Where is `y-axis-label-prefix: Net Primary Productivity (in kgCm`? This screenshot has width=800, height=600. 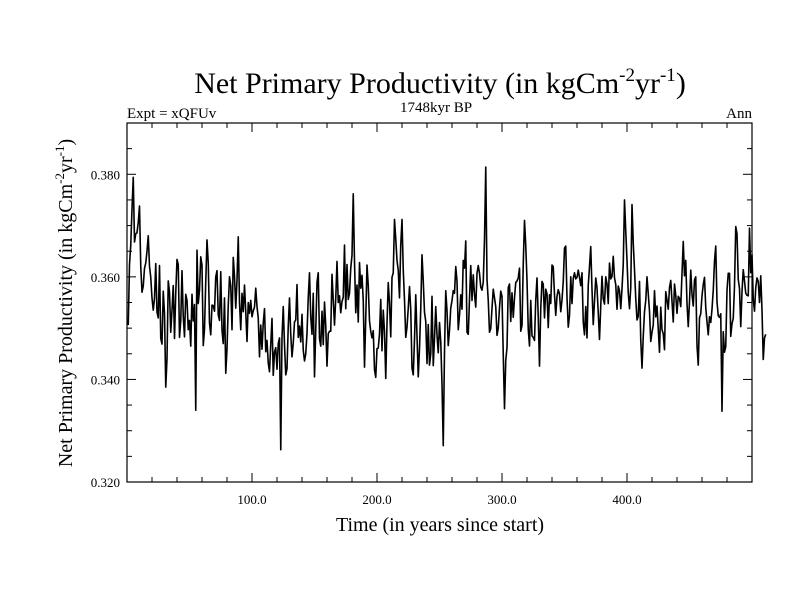 y-axis-label-prefix: Net Primary Productivity (in kgCm is located at coordinates (66, 325).